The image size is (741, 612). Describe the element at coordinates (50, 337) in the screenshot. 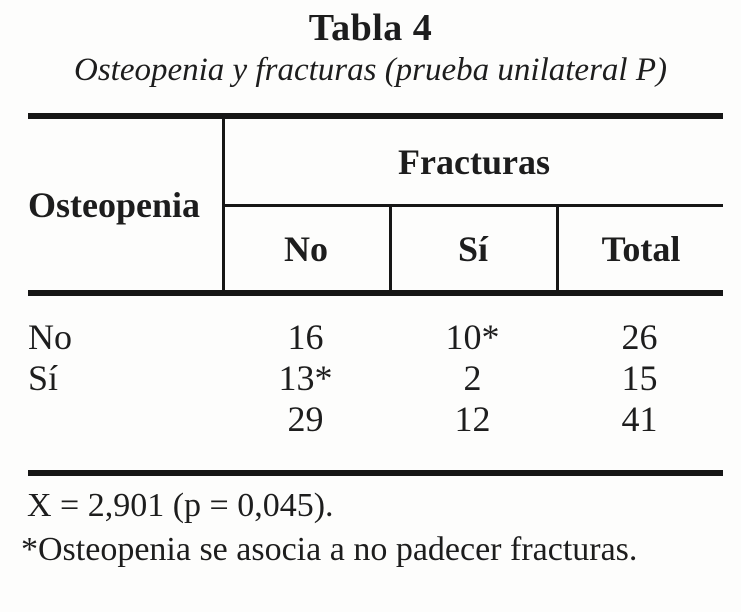

I see `row-label: No` at that location.